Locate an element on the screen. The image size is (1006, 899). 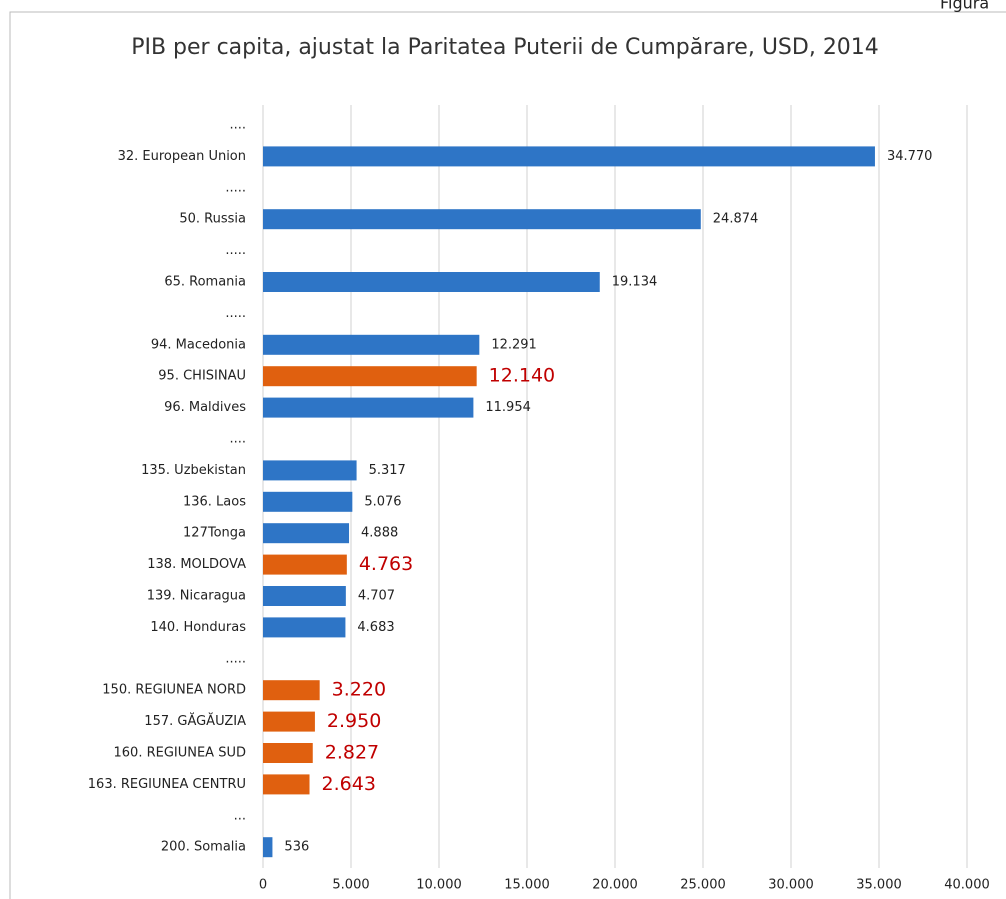
value-label: 19.134 is located at coordinates (635, 282).